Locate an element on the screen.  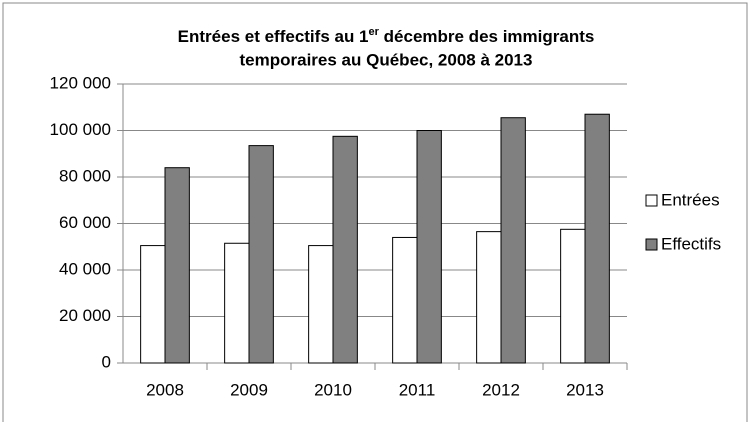
x-tick-label: 2011 is located at coordinates (417, 389).